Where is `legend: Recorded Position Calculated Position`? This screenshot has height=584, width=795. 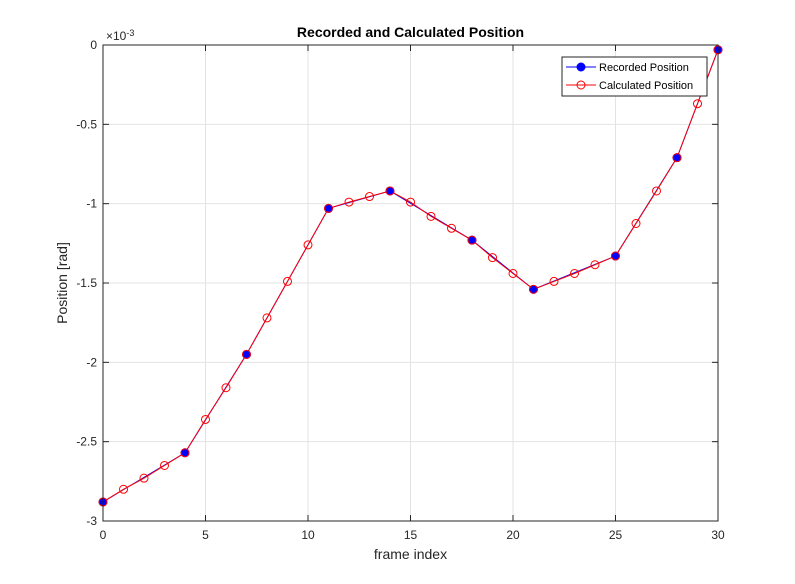 legend: Recorded Position Calculated Position is located at coordinates (634, 76).